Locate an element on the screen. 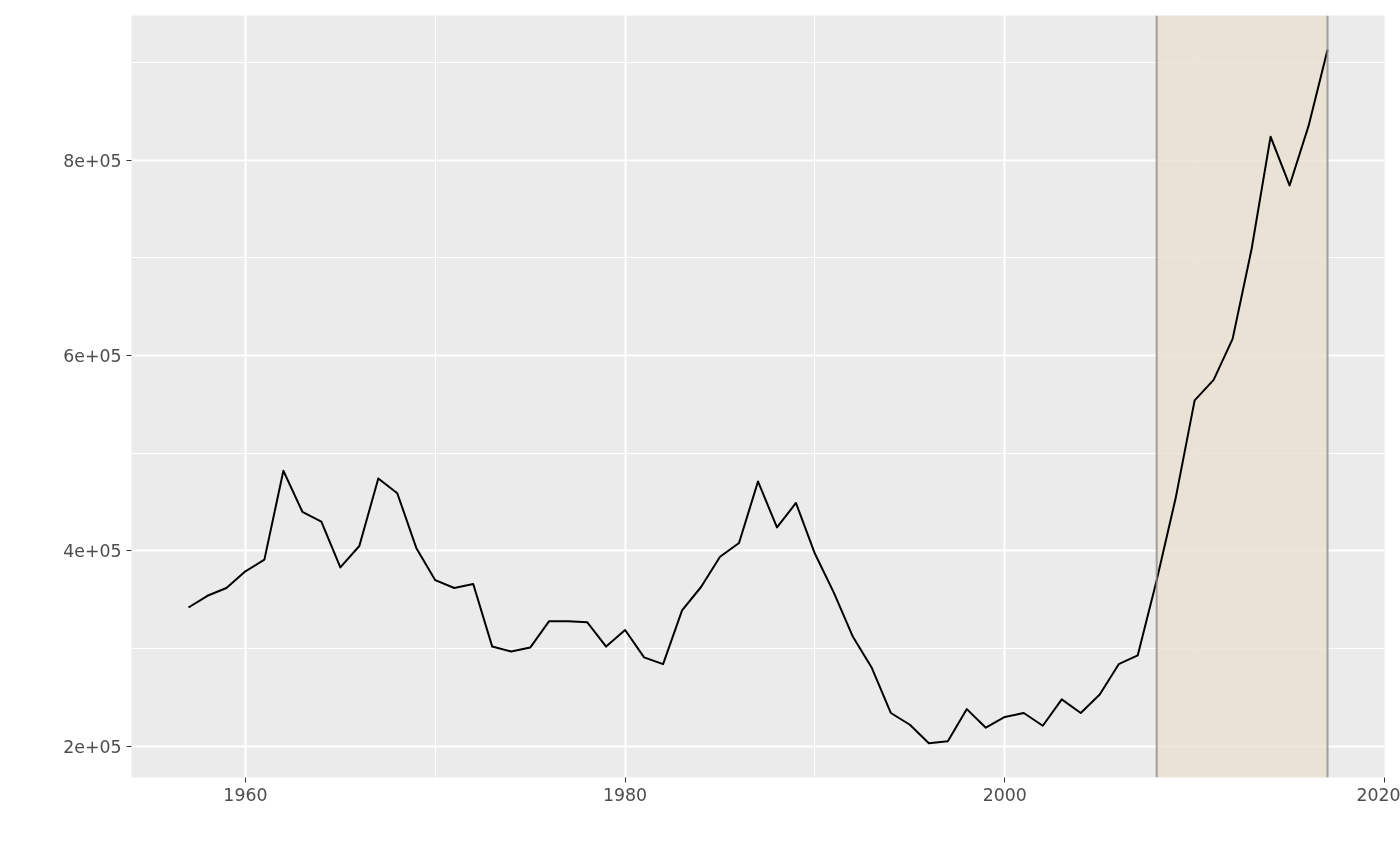  x-tick-label: 2000 is located at coordinates (1004, 794).